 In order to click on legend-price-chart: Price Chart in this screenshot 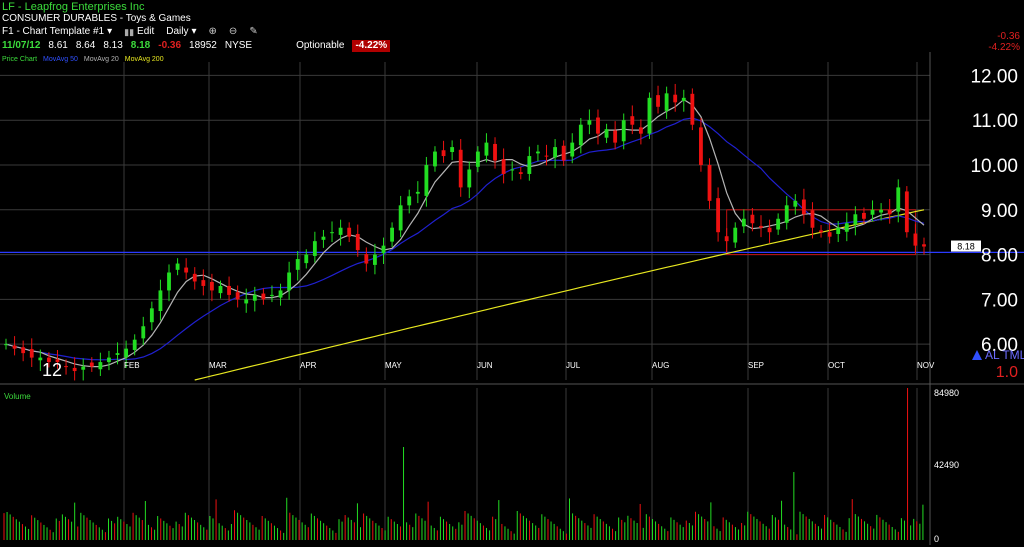, I will do `click(20, 59)`.